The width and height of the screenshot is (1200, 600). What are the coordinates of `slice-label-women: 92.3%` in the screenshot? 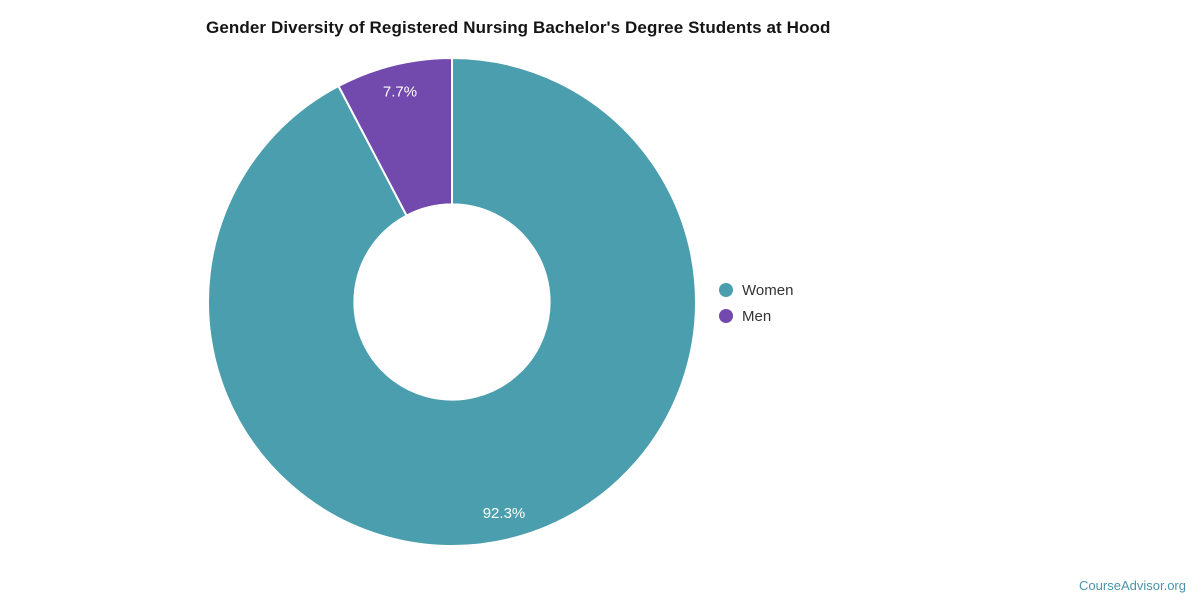 It's located at (504, 513).